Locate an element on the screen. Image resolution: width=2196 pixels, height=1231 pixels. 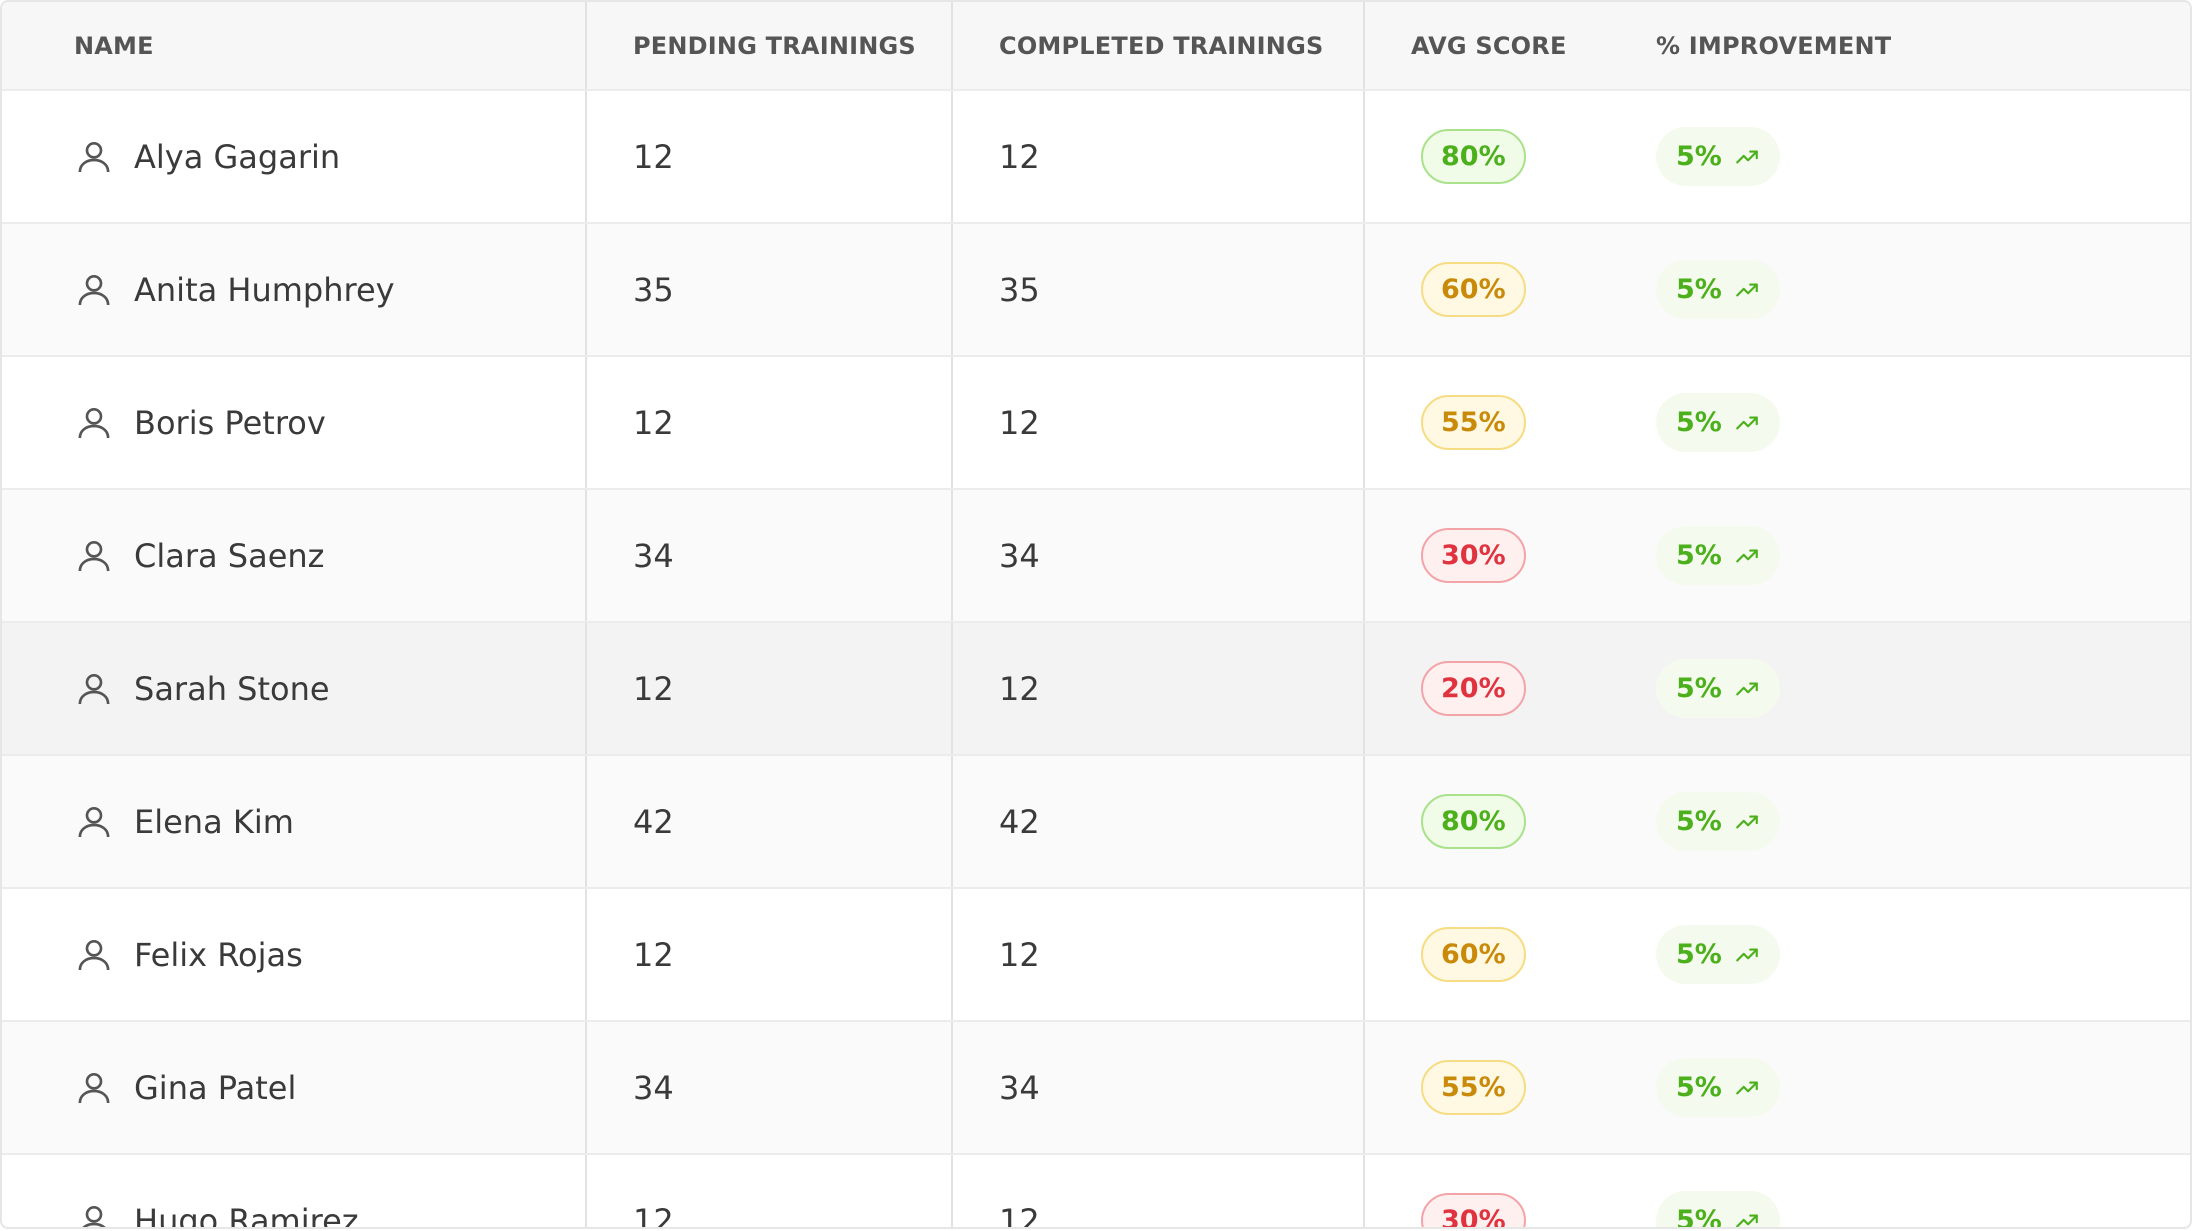
employee-name: Hugo Ramirez is located at coordinates (246, 1215).